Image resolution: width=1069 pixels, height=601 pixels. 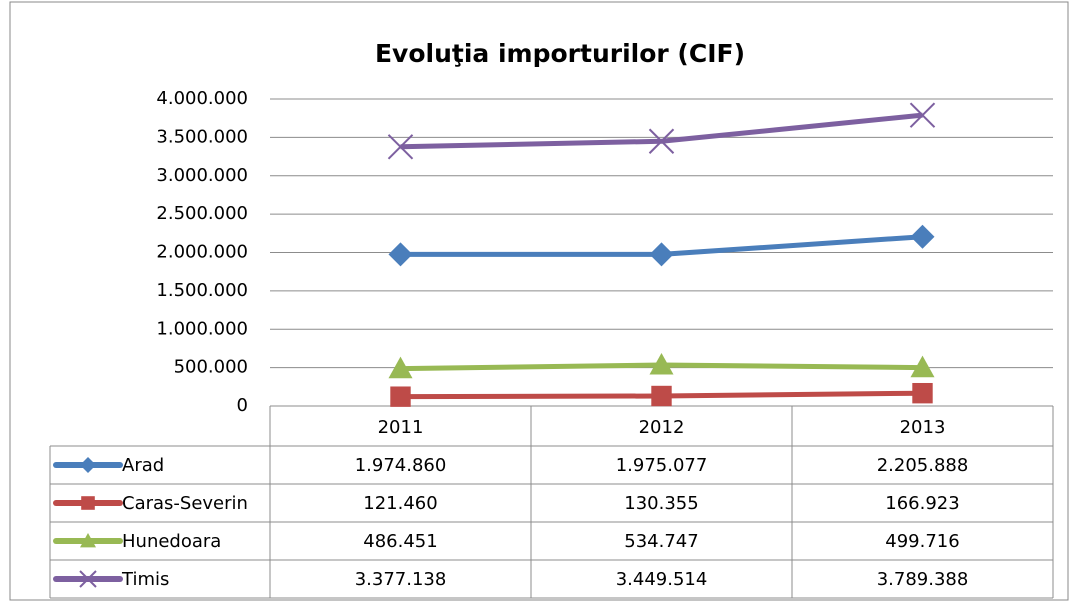 I want to click on y-tick-label: 2.500.000, so click(x=202, y=213).